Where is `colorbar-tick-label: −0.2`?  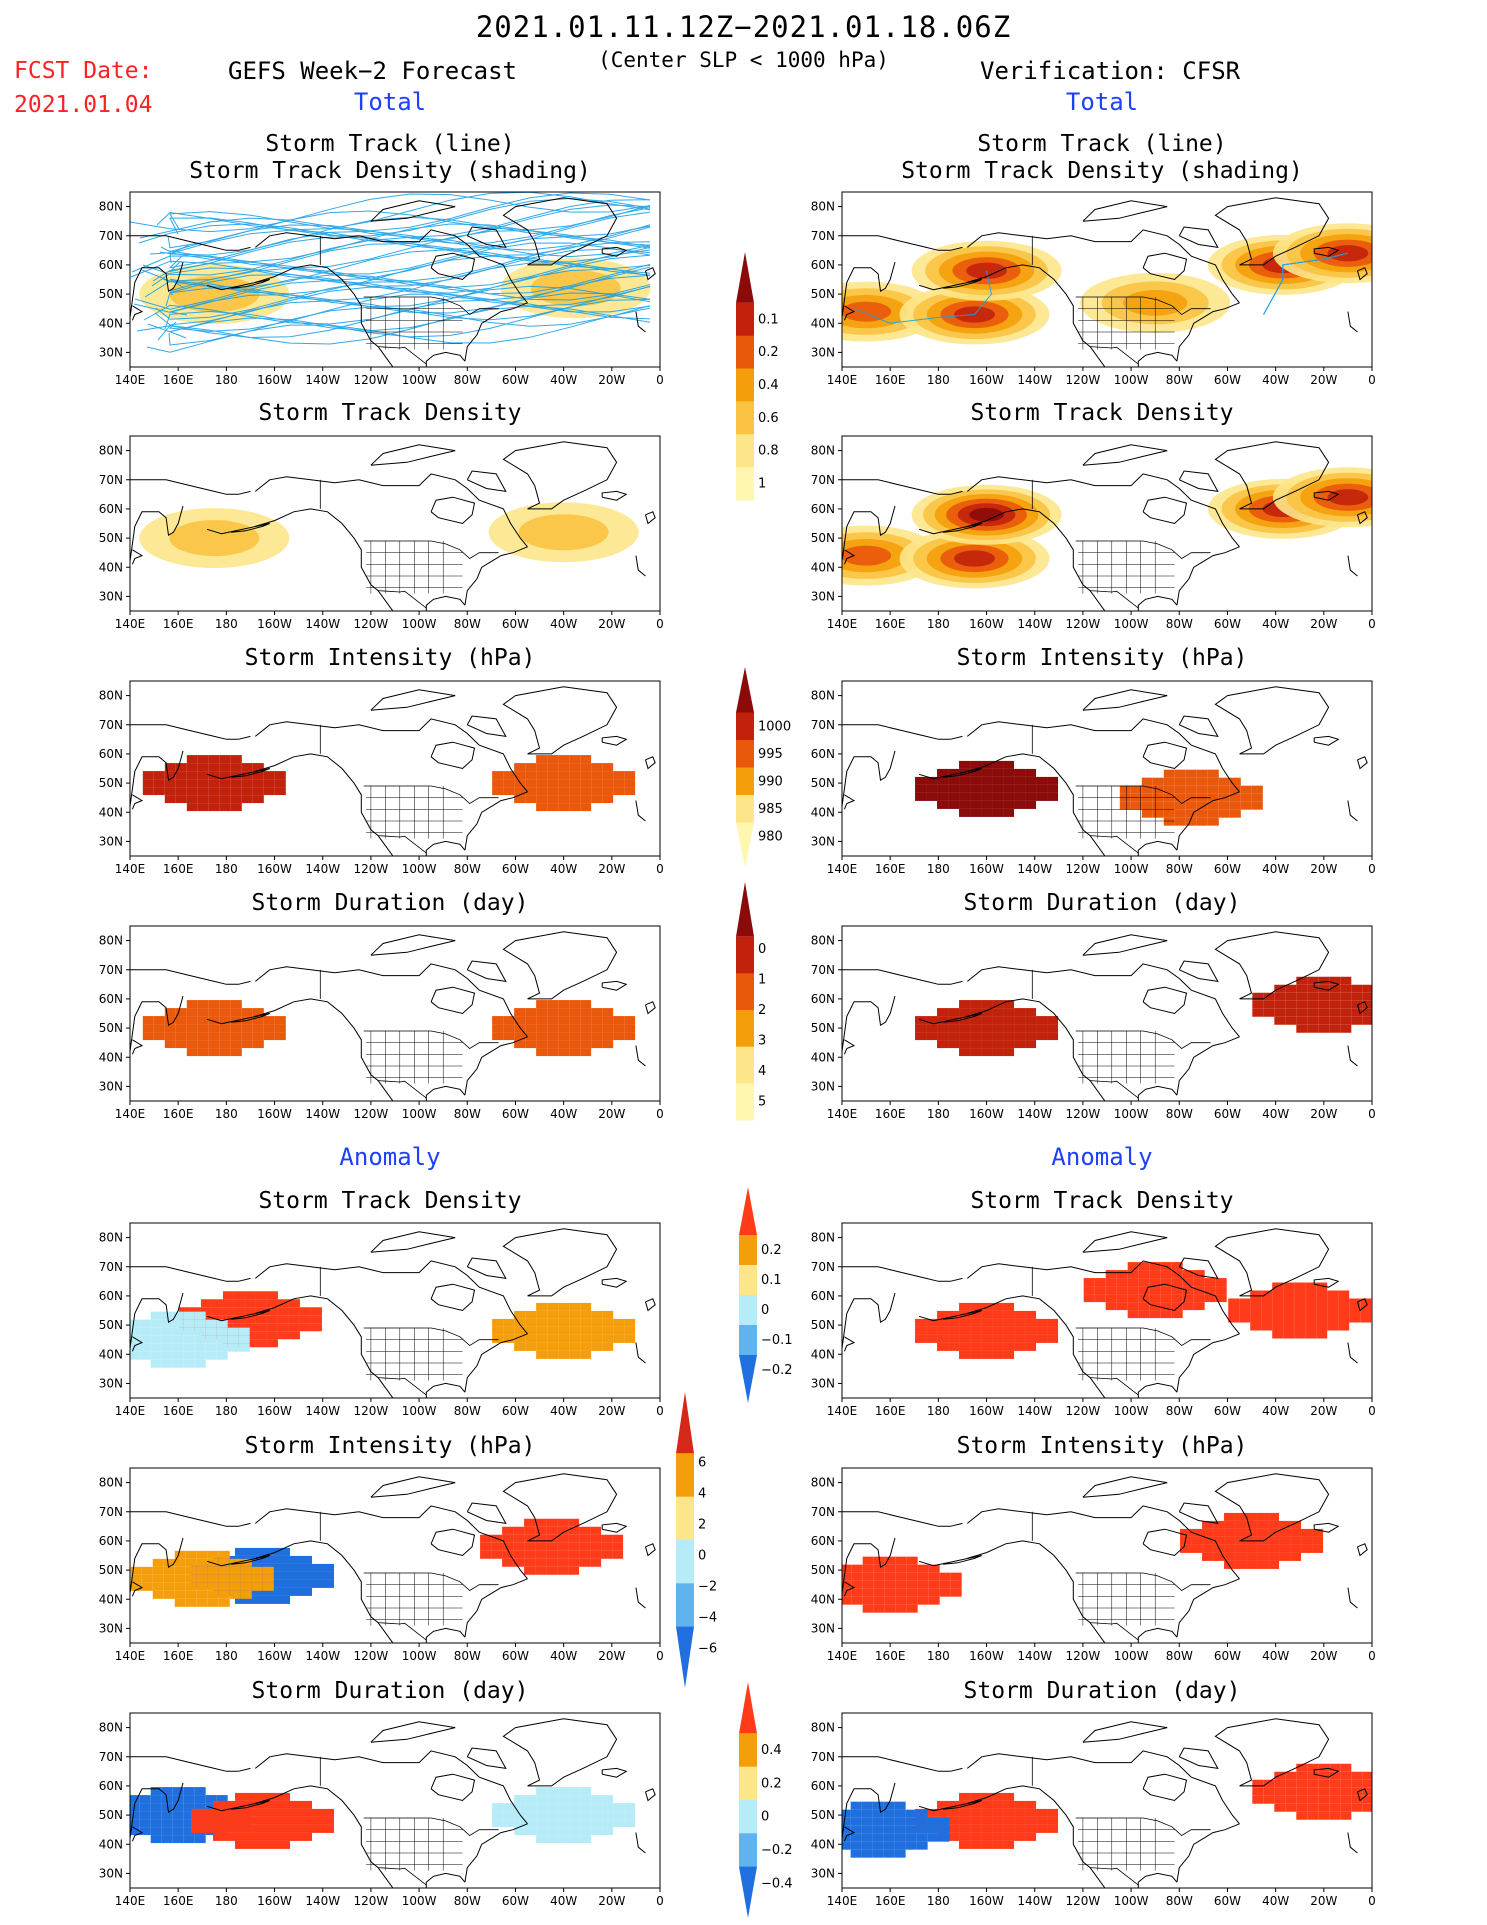 colorbar-tick-label: −0.2 is located at coordinates (777, 1370).